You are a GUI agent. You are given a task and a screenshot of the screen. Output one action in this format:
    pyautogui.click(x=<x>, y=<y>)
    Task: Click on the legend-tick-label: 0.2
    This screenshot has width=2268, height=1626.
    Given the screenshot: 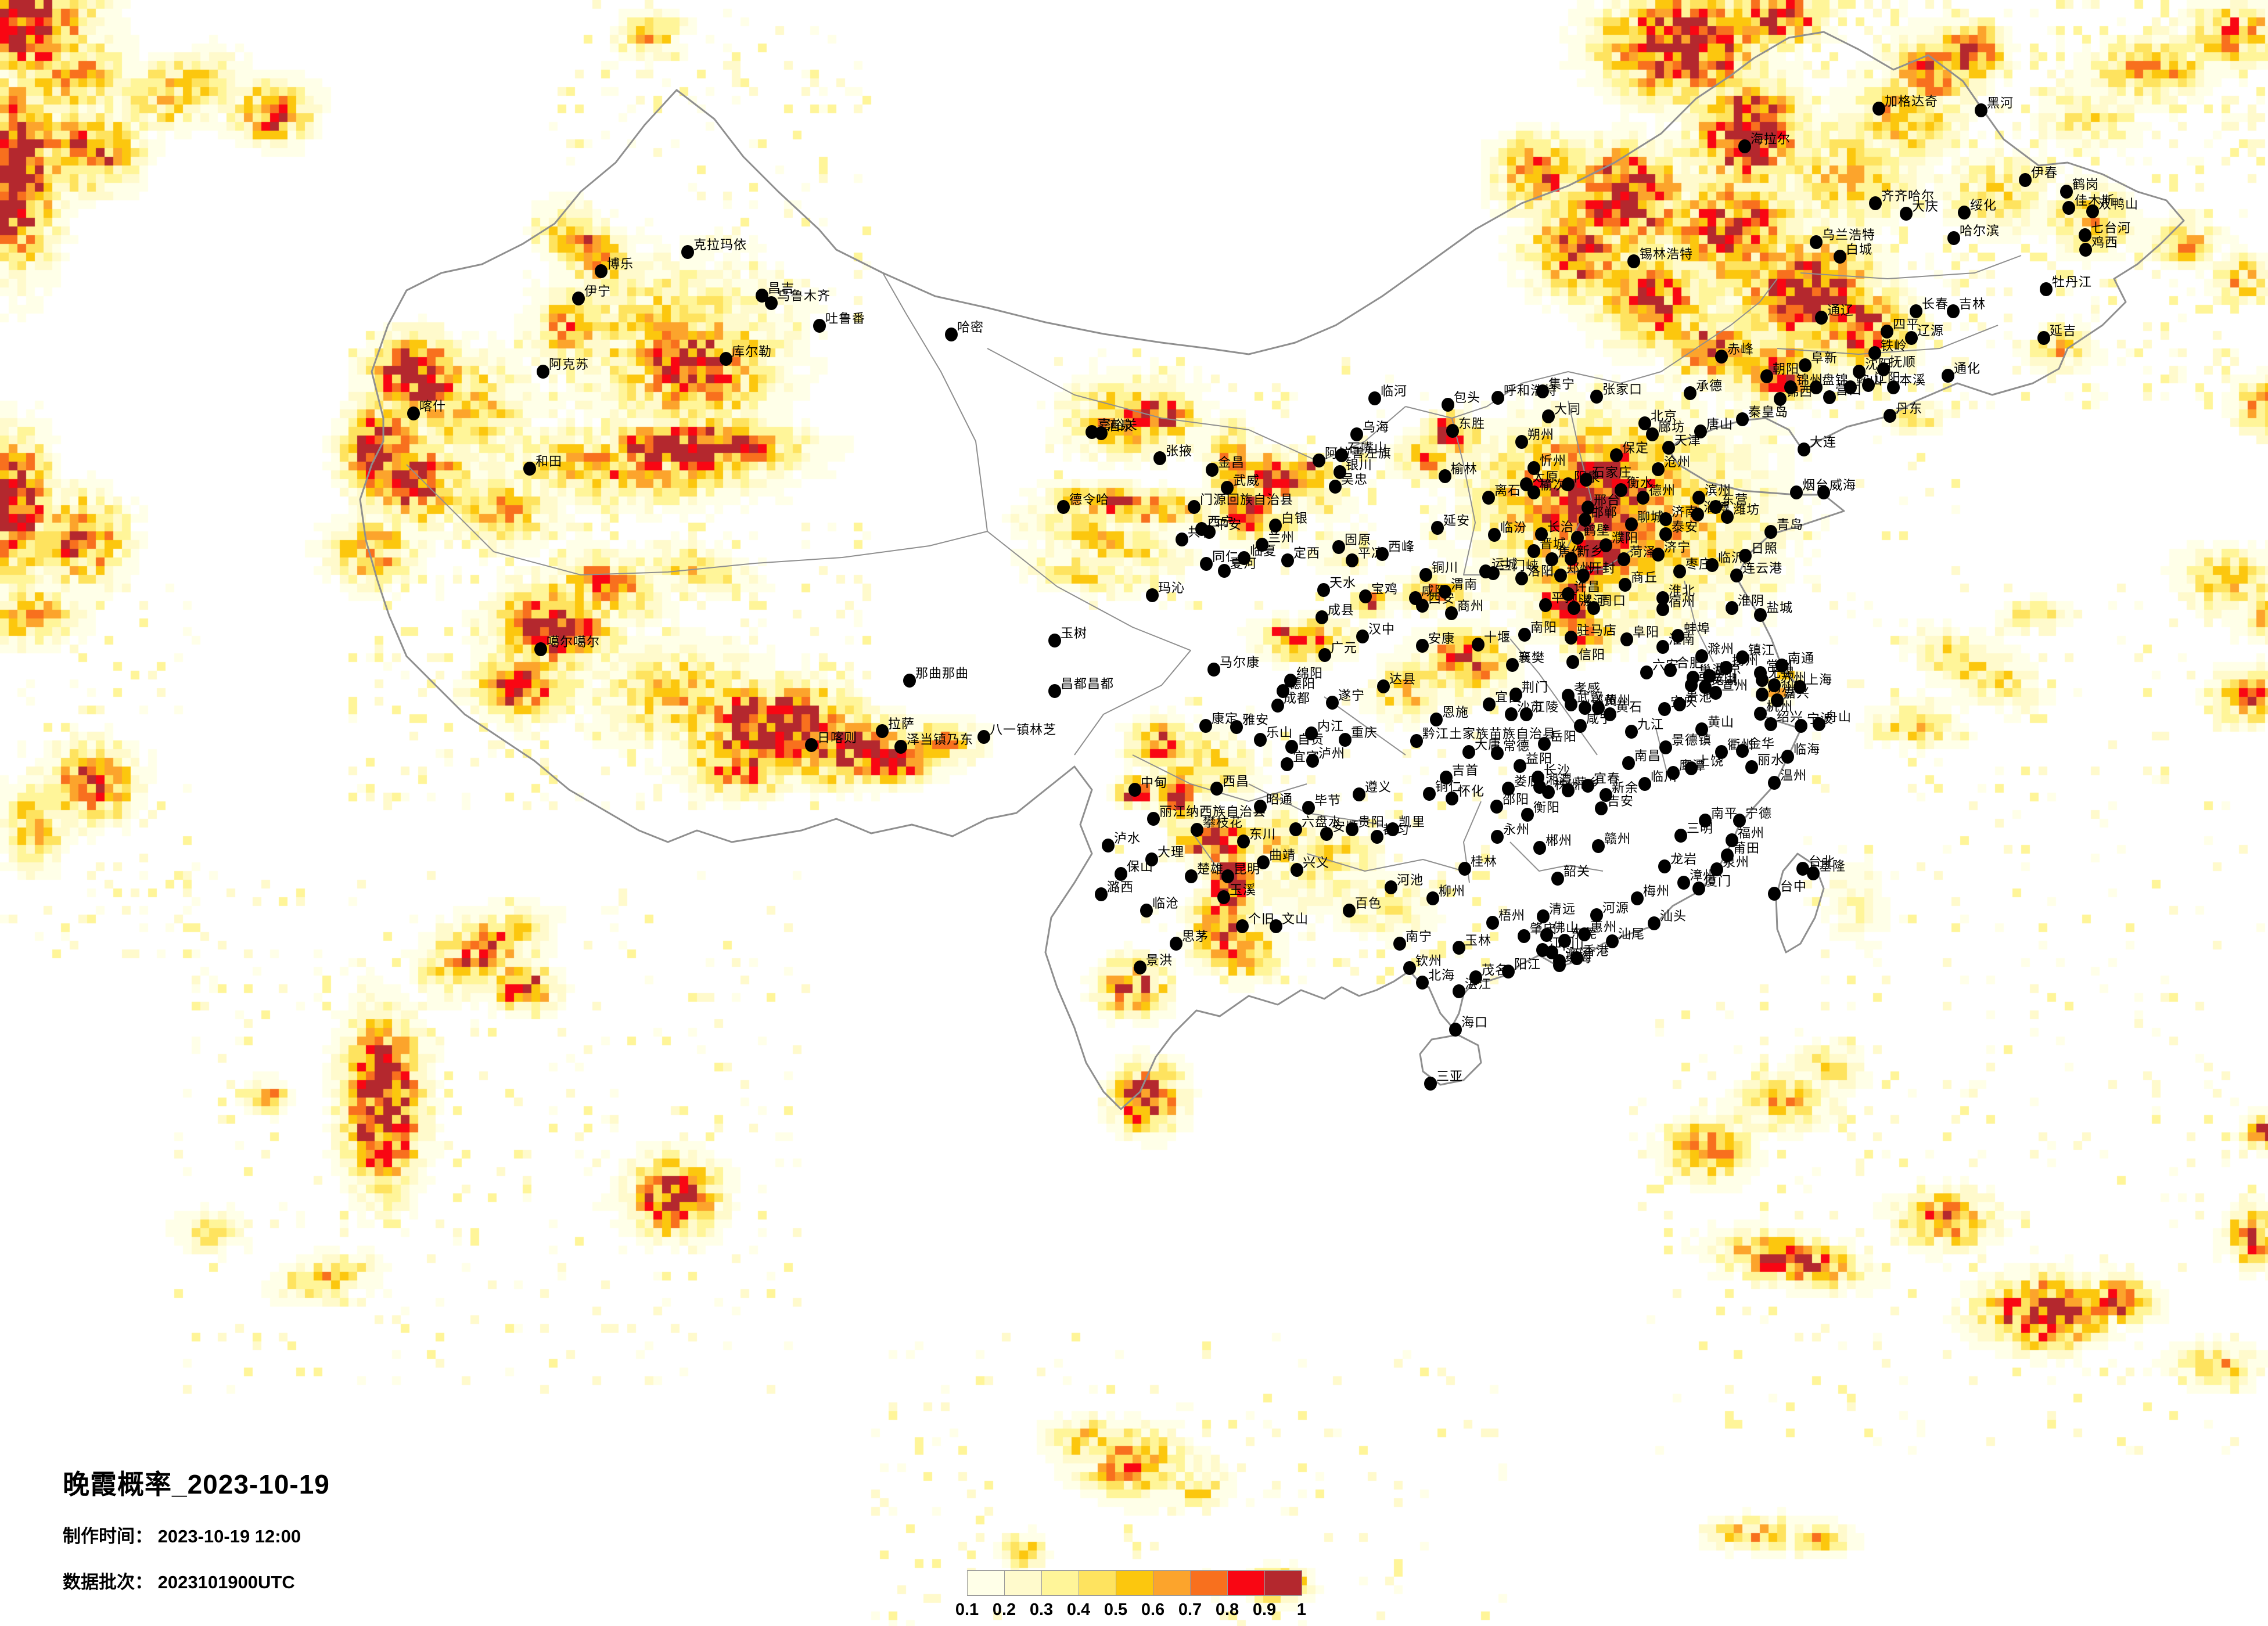 What is the action you would take?
    pyautogui.click(x=1004, y=1609)
    